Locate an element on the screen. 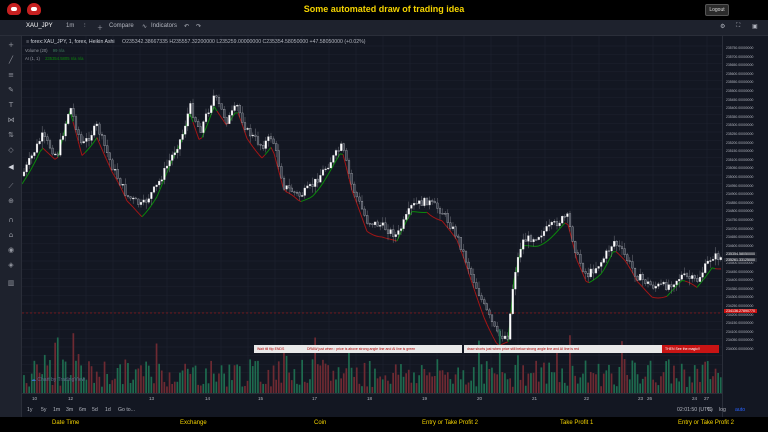 This screenshot has width=768, height=432. range-1m: 1m is located at coordinates (57, 410).